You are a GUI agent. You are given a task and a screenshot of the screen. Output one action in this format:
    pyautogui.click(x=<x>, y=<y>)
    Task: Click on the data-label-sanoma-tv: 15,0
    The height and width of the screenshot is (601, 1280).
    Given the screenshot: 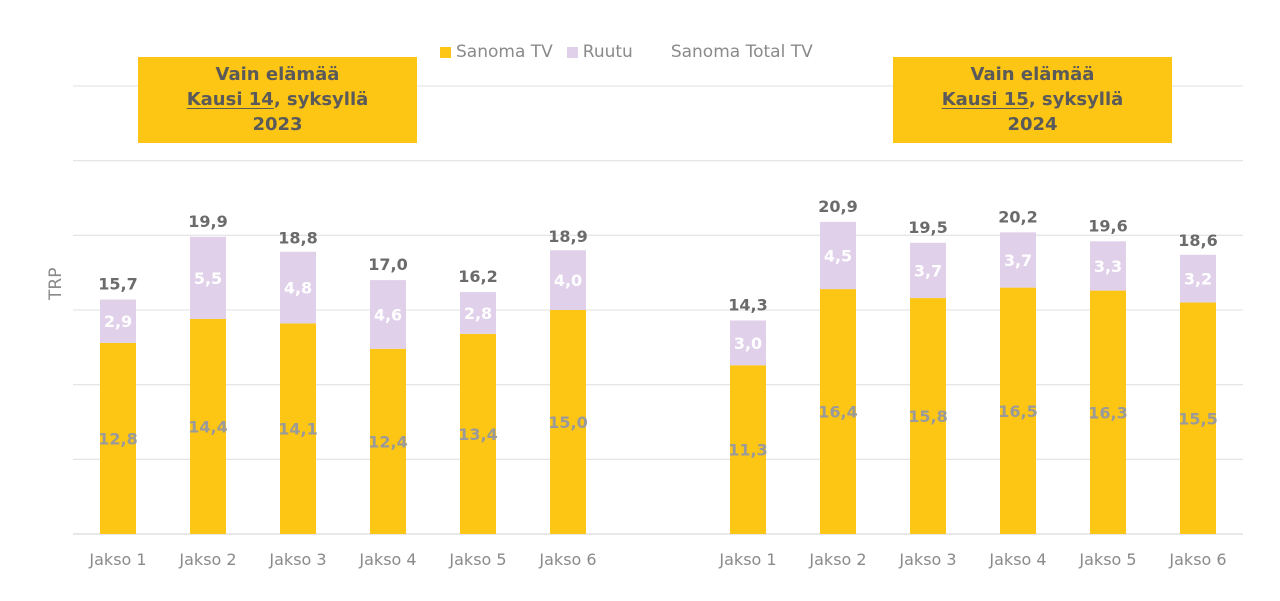 What is the action you would take?
    pyautogui.click(x=567, y=422)
    